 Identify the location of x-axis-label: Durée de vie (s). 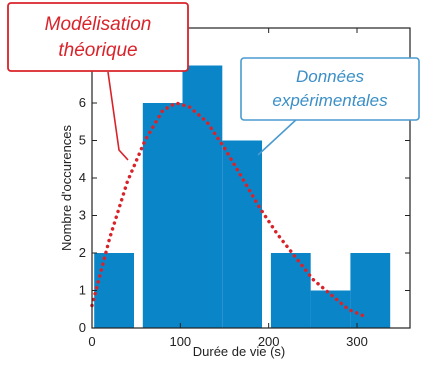
(239, 351).